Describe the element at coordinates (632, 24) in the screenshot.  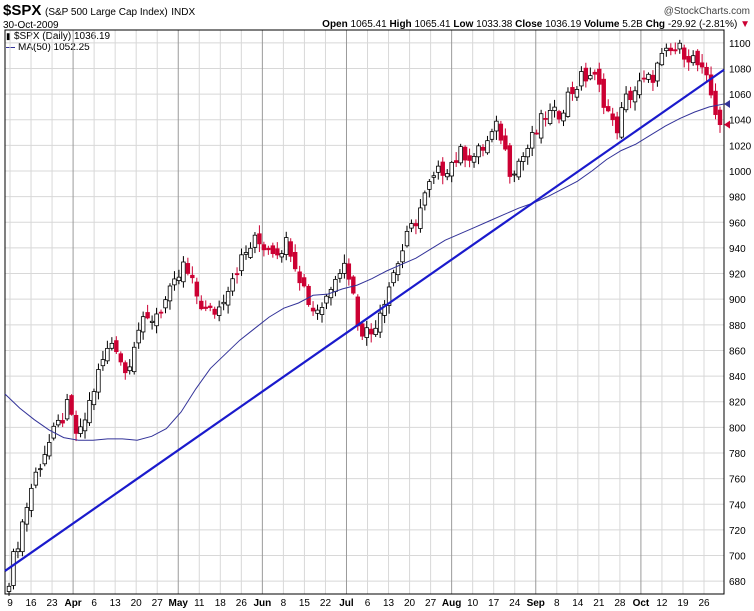
I see `volume-value: 5.2B` at that location.